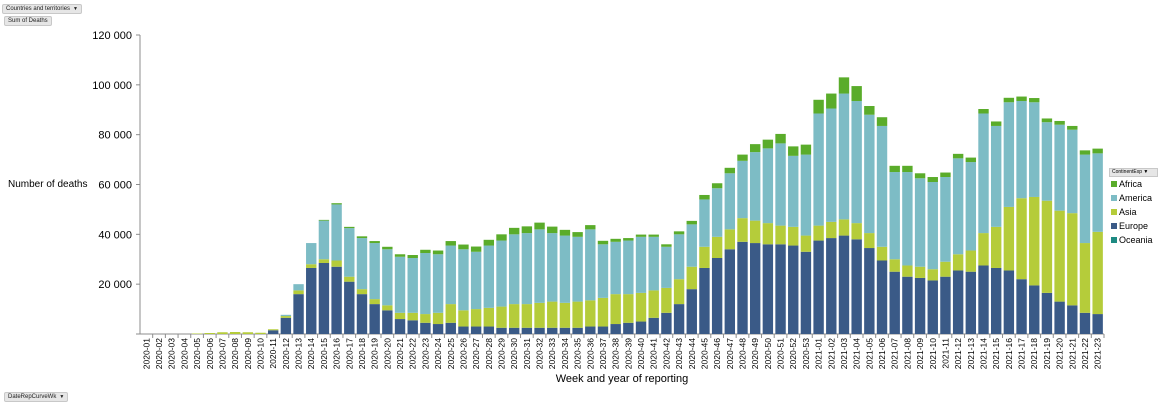 Image resolution: width=1160 pixels, height=413 pixels. Describe the element at coordinates (945, 353) in the screenshot. I see `x-tick-label: 2021-11` at that location.